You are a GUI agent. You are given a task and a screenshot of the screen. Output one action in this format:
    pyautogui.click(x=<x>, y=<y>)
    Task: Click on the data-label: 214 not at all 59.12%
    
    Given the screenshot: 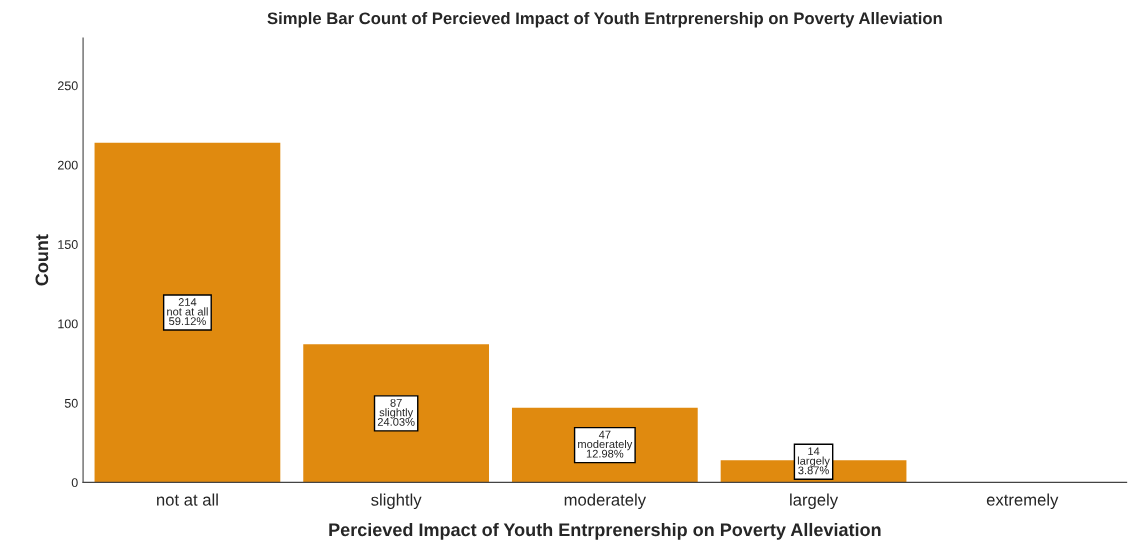 What is the action you would take?
    pyautogui.click(x=187, y=312)
    